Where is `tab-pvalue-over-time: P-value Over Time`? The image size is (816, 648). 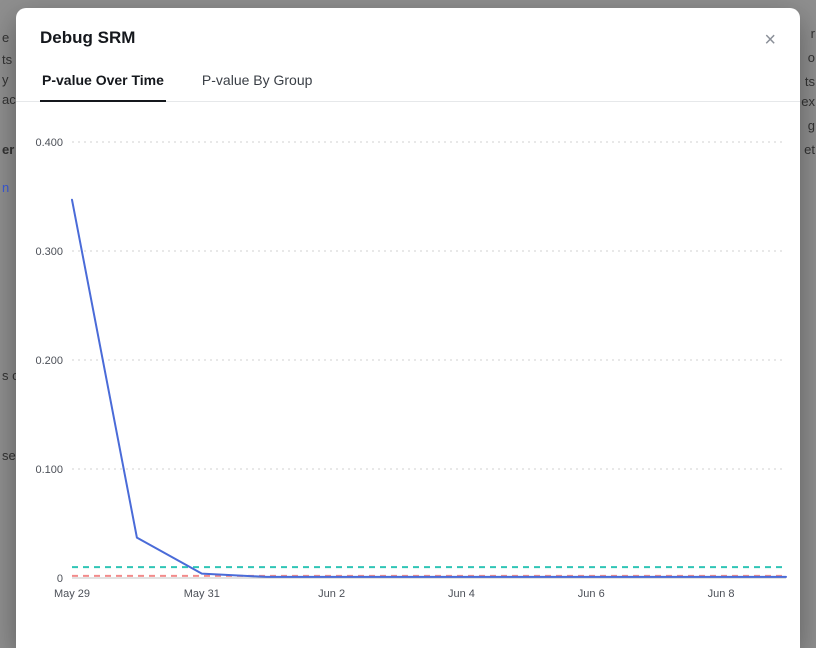
tab-pvalue-over-time: P-value Over Time is located at coordinates (103, 84).